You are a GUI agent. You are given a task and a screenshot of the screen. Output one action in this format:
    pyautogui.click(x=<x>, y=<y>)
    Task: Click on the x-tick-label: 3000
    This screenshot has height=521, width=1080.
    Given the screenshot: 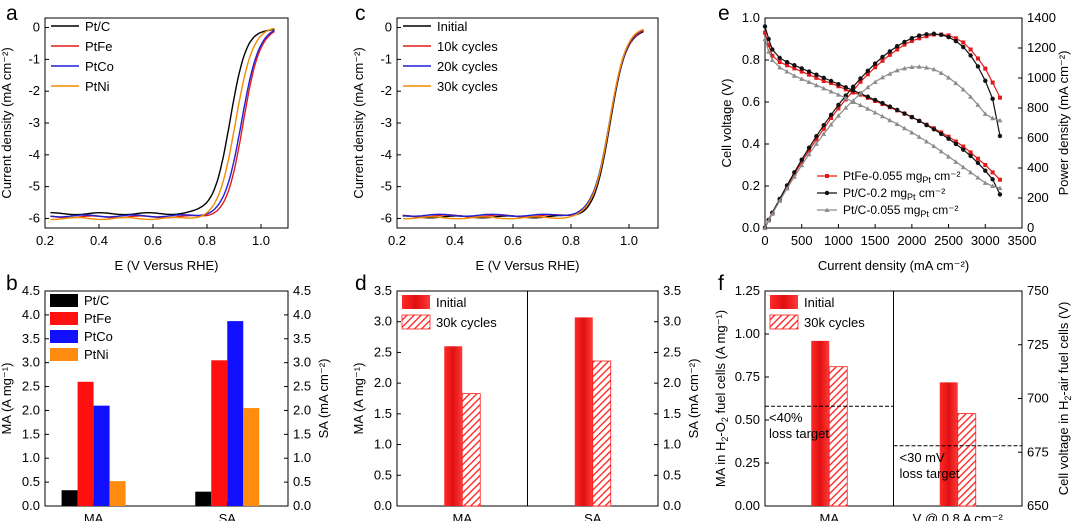 What is the action you would take?
    pyautogui.click(x=985, y=240)
    